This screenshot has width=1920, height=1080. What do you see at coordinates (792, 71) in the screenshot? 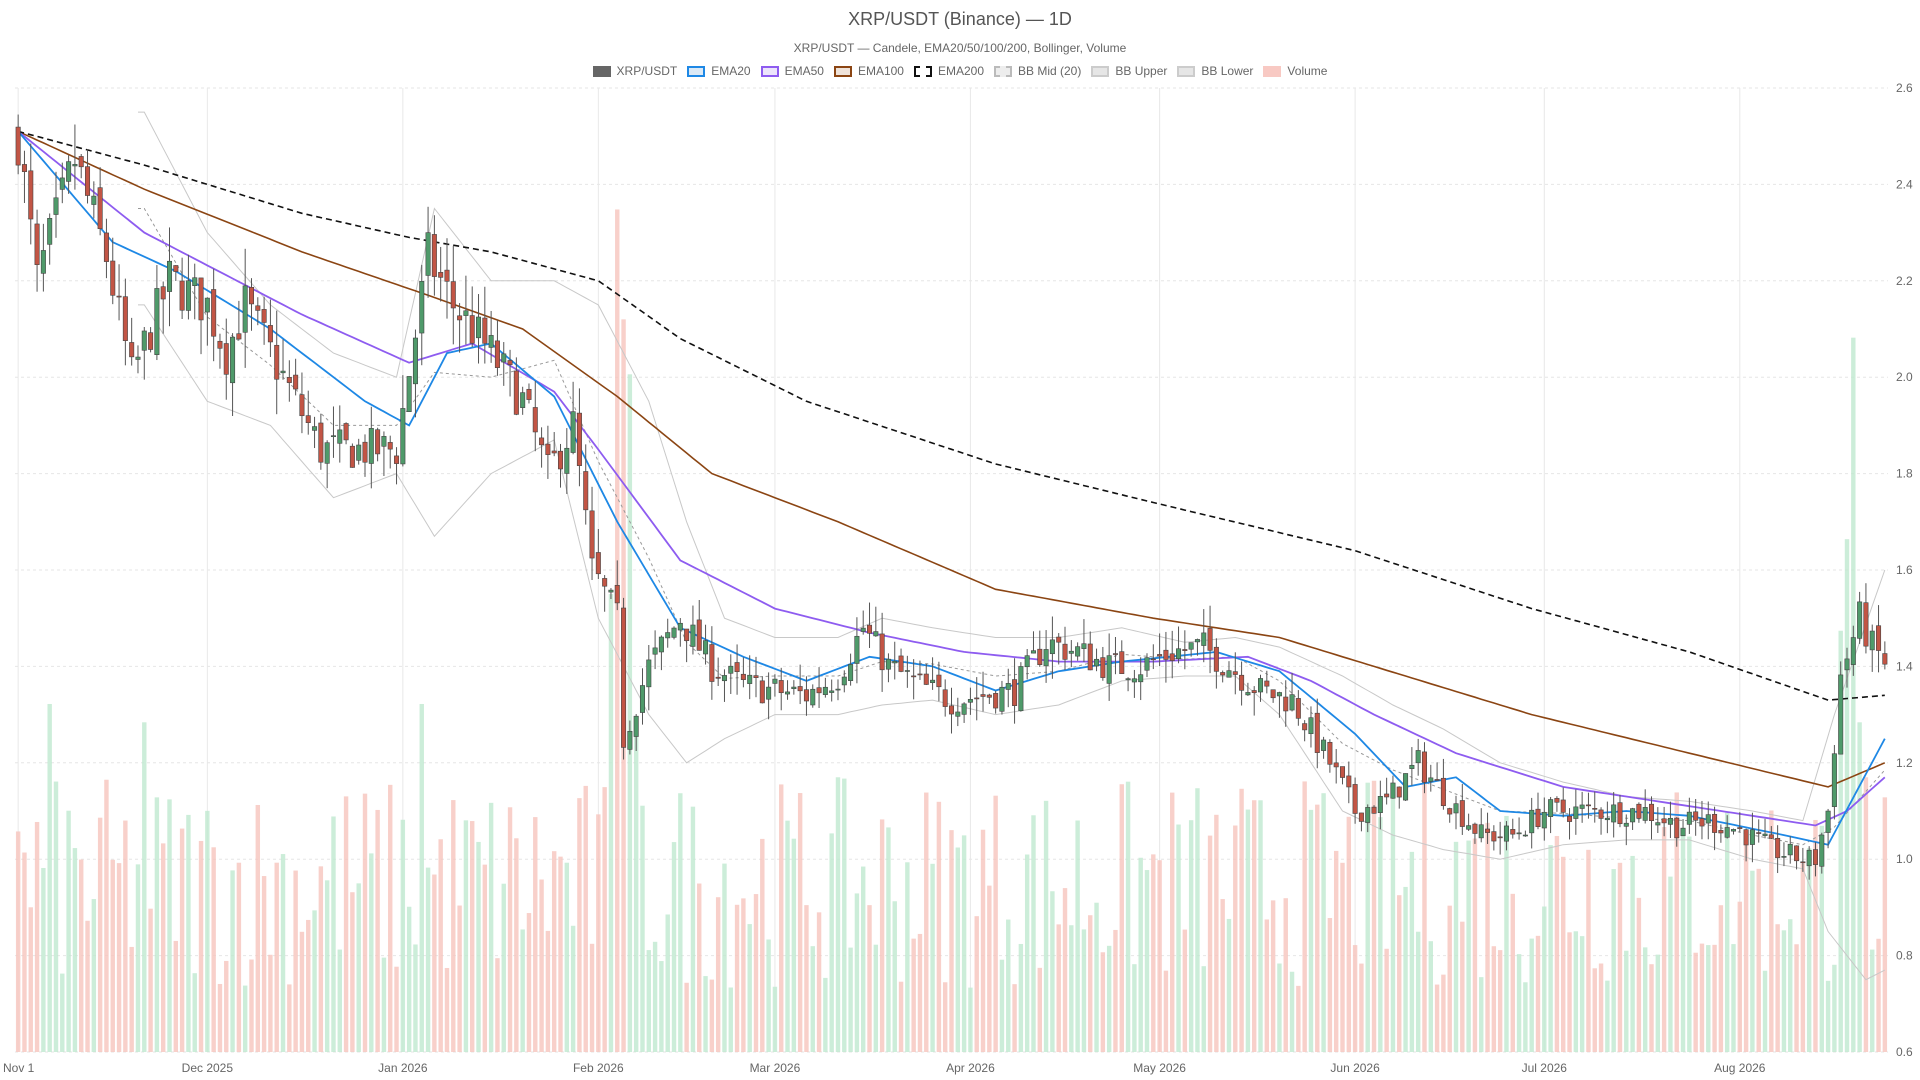
I see `legend-item: EMA50` at bounding box center [792, 71].